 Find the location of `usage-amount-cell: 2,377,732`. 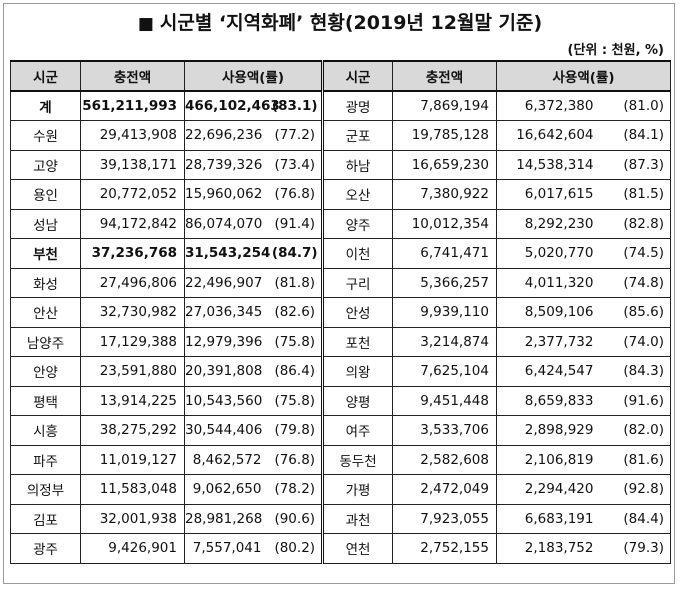

usage-amount-cell: 2,377,732 is located at coordinates (548, 341).